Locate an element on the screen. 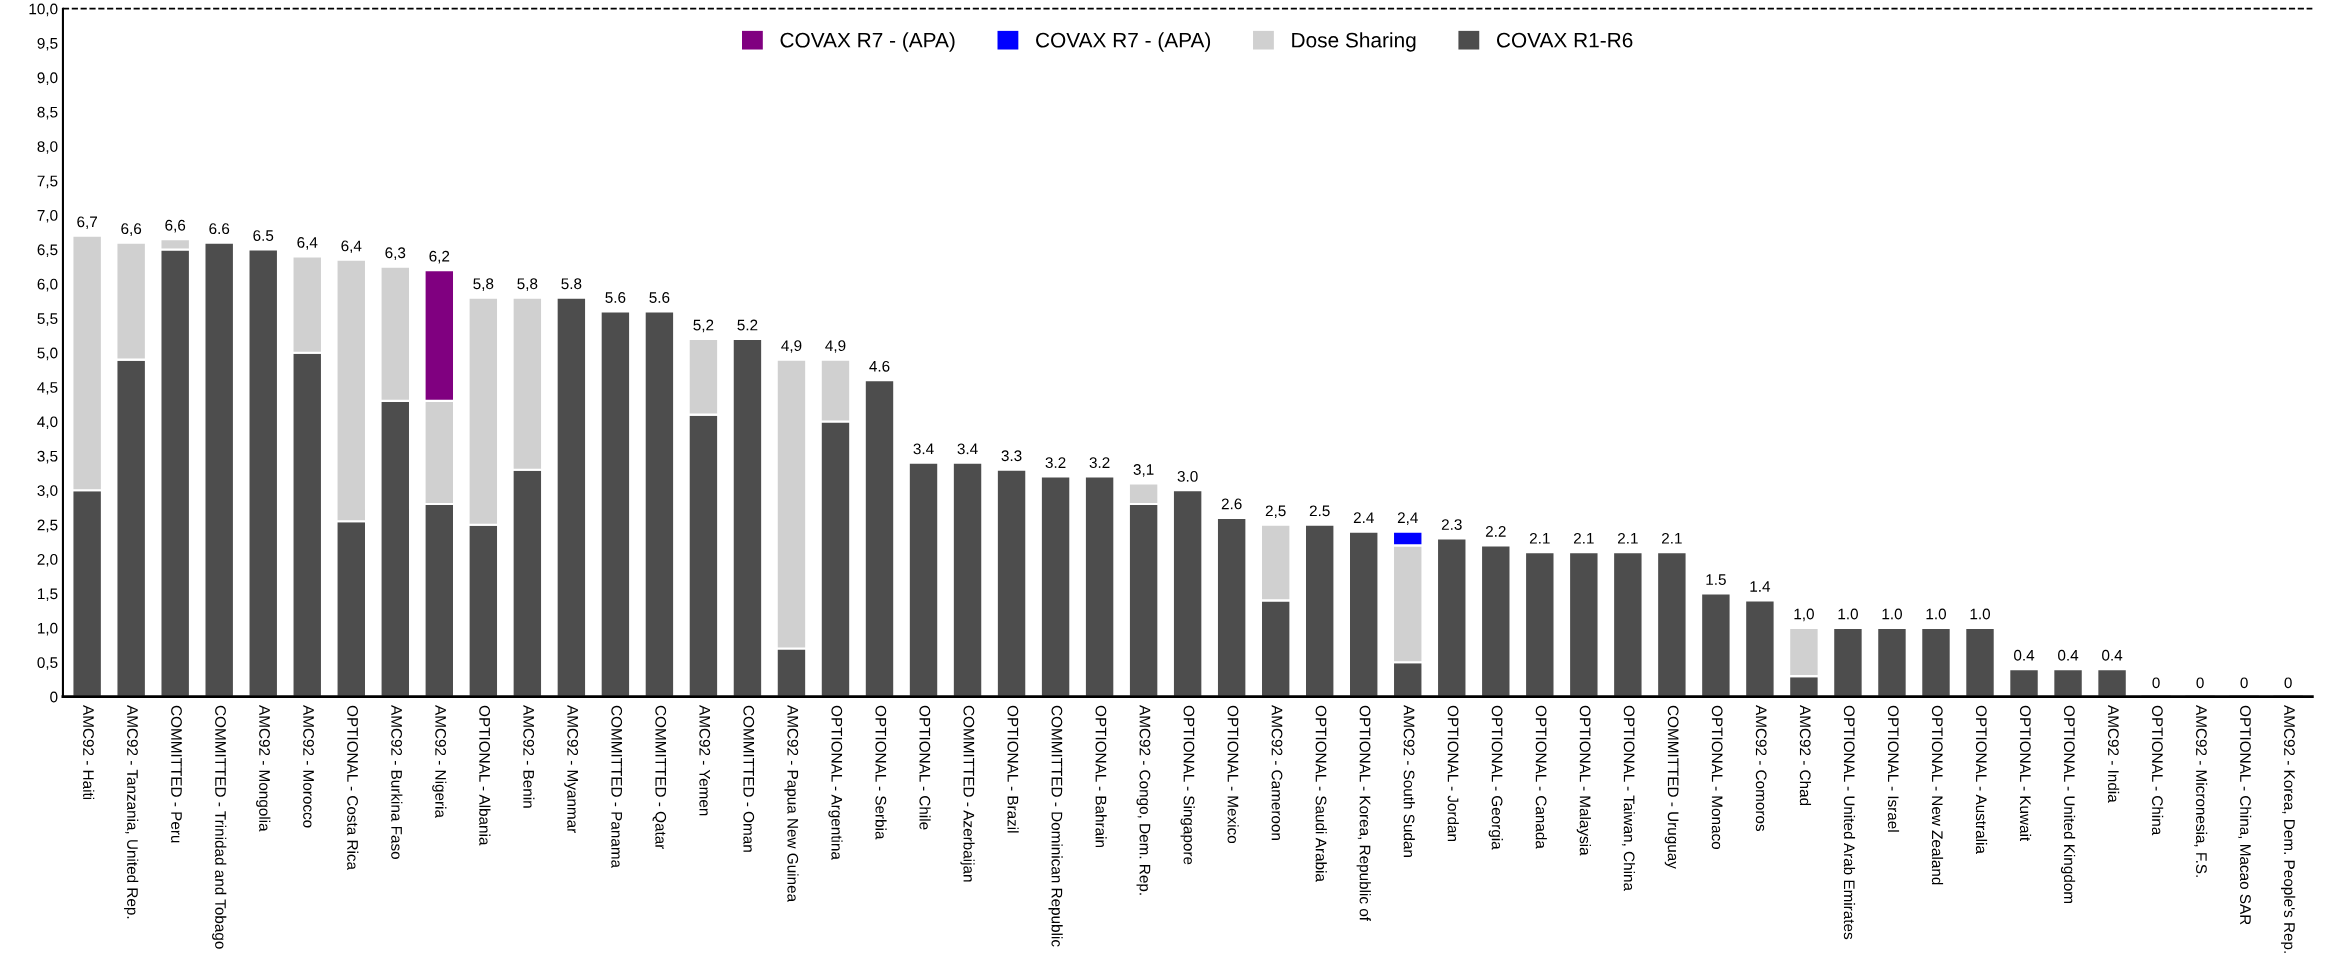  x-tick-label: OPTIONAL - Jordan is located at coordinates (1453, 773).